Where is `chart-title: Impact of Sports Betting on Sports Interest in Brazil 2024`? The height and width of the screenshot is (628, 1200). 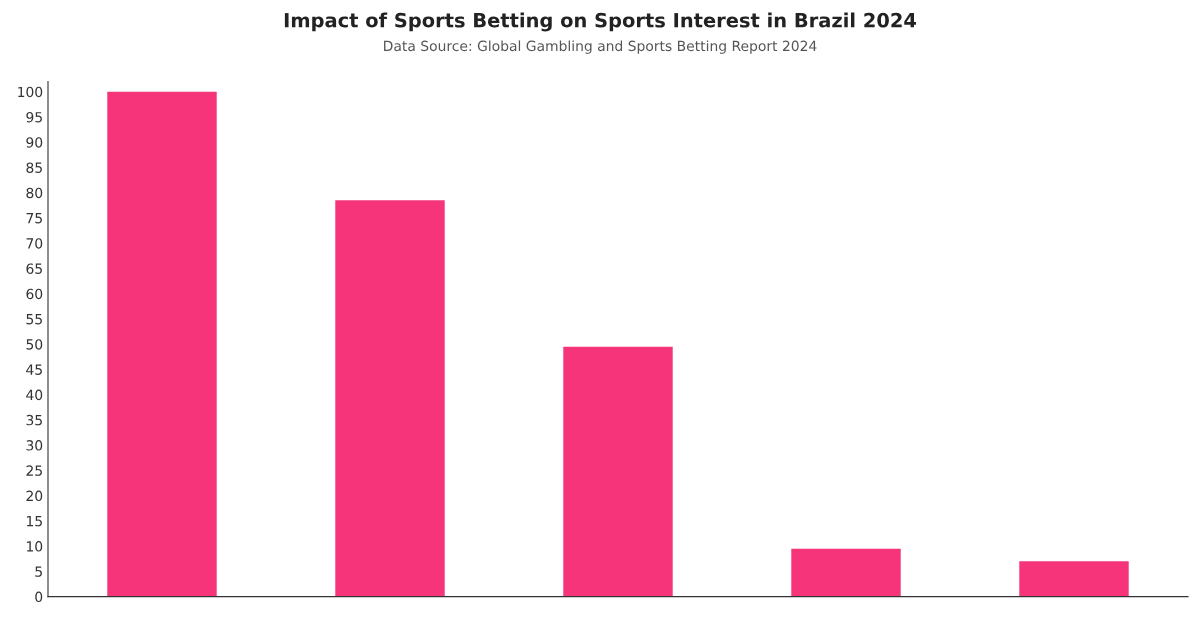 chart-title: Impact of Sports Betting on Sports Interest in Brazil 2024 is located at coordinates (600, 22).